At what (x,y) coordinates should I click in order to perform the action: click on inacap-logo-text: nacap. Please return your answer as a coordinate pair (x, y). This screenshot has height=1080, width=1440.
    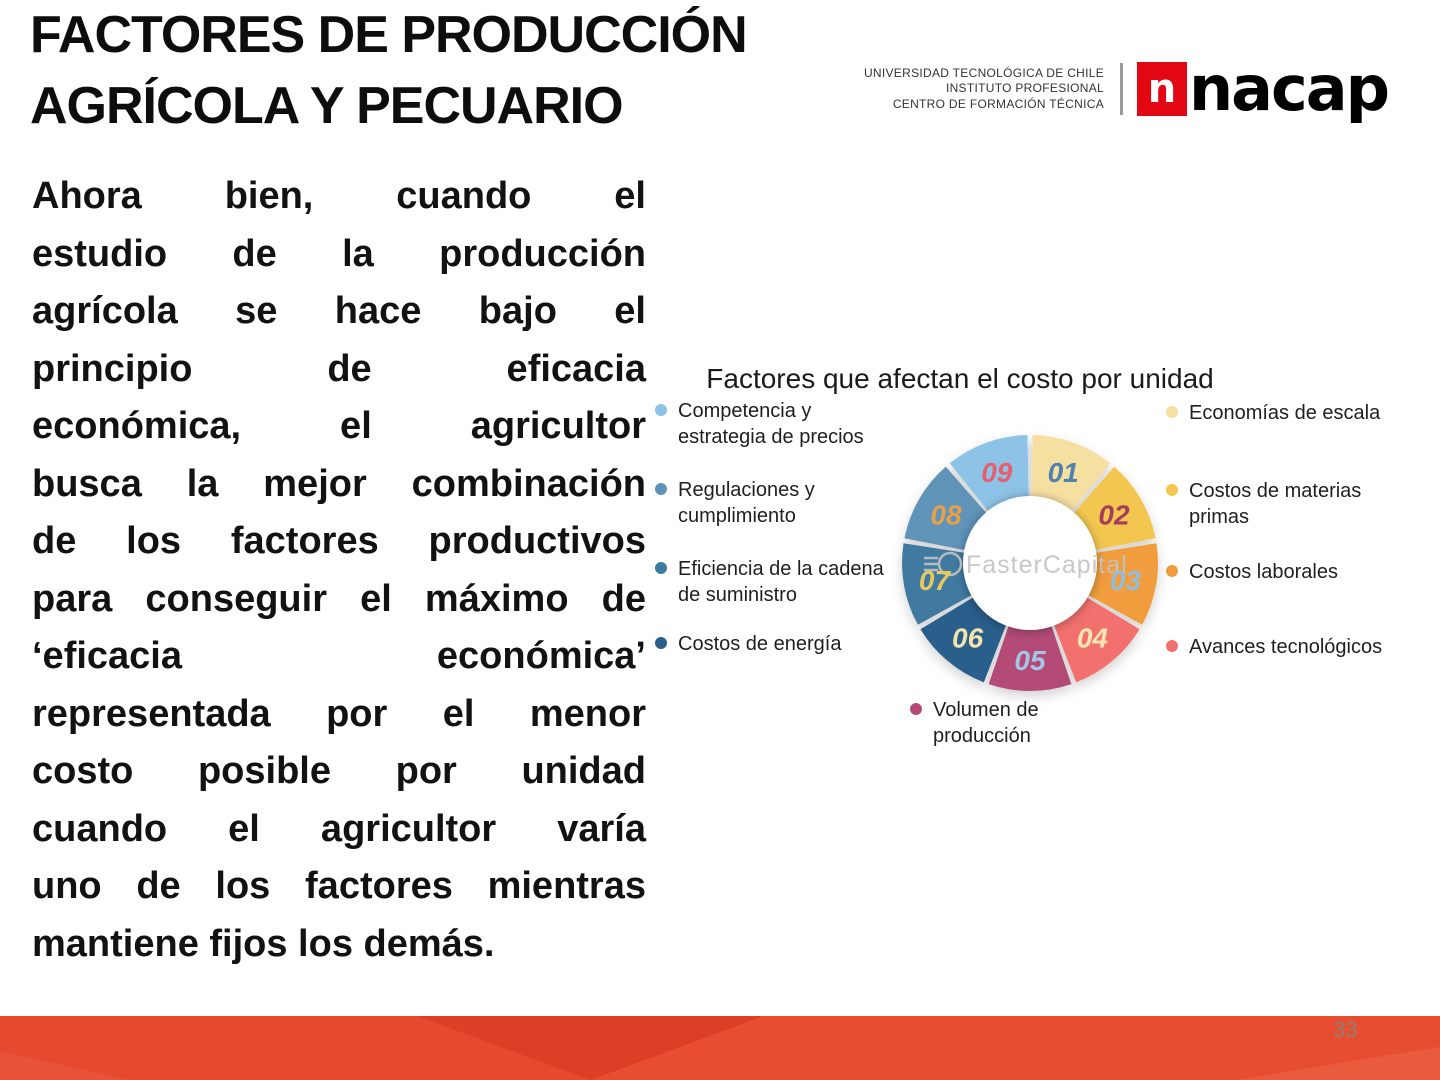
    Looking at the image, I should click on (1289, 88).